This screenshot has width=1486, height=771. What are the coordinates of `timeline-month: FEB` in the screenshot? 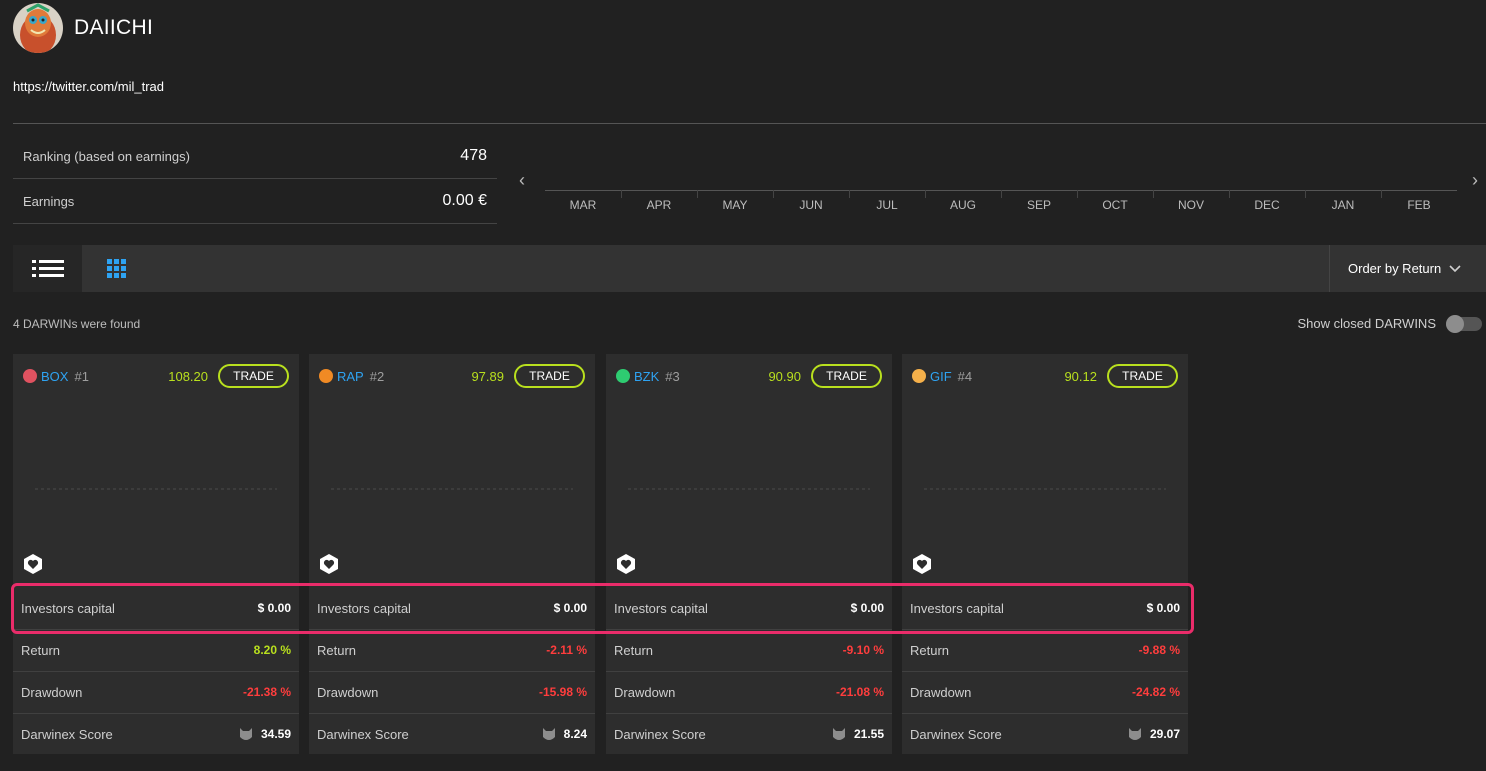 It's located at (1419, 205).